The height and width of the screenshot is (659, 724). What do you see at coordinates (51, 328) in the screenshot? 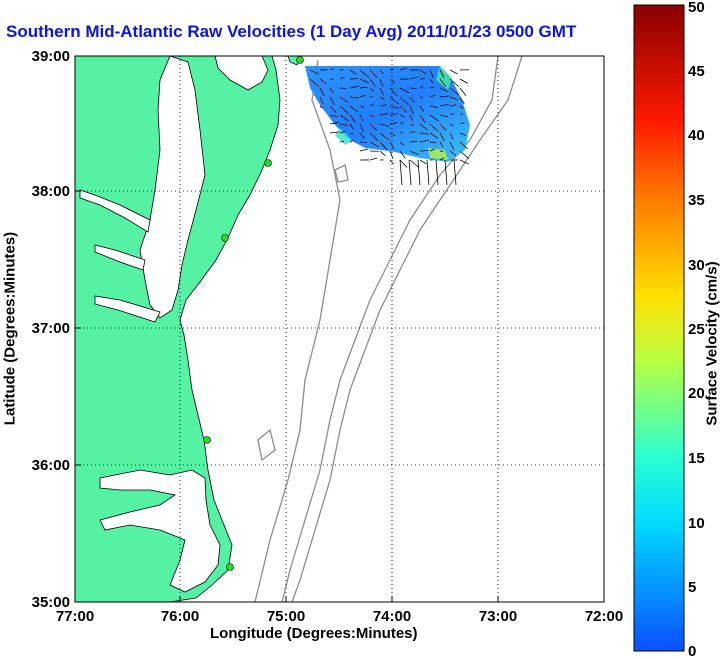
I see `y-tick: 37:00` at bounding box center [51, 328].